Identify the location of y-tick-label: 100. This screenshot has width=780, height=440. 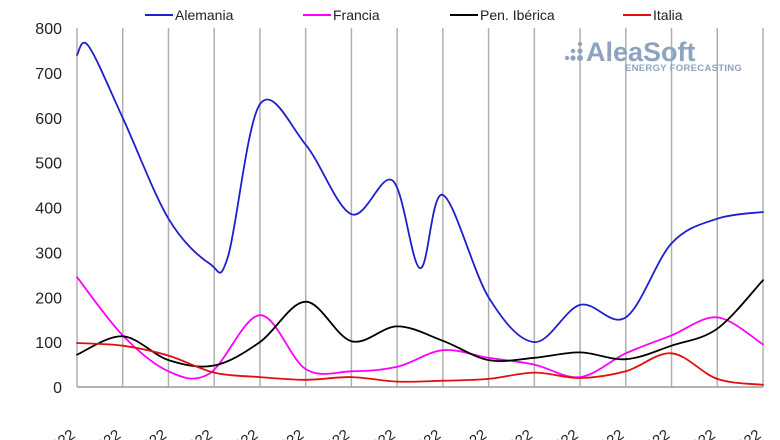
(48, 343).